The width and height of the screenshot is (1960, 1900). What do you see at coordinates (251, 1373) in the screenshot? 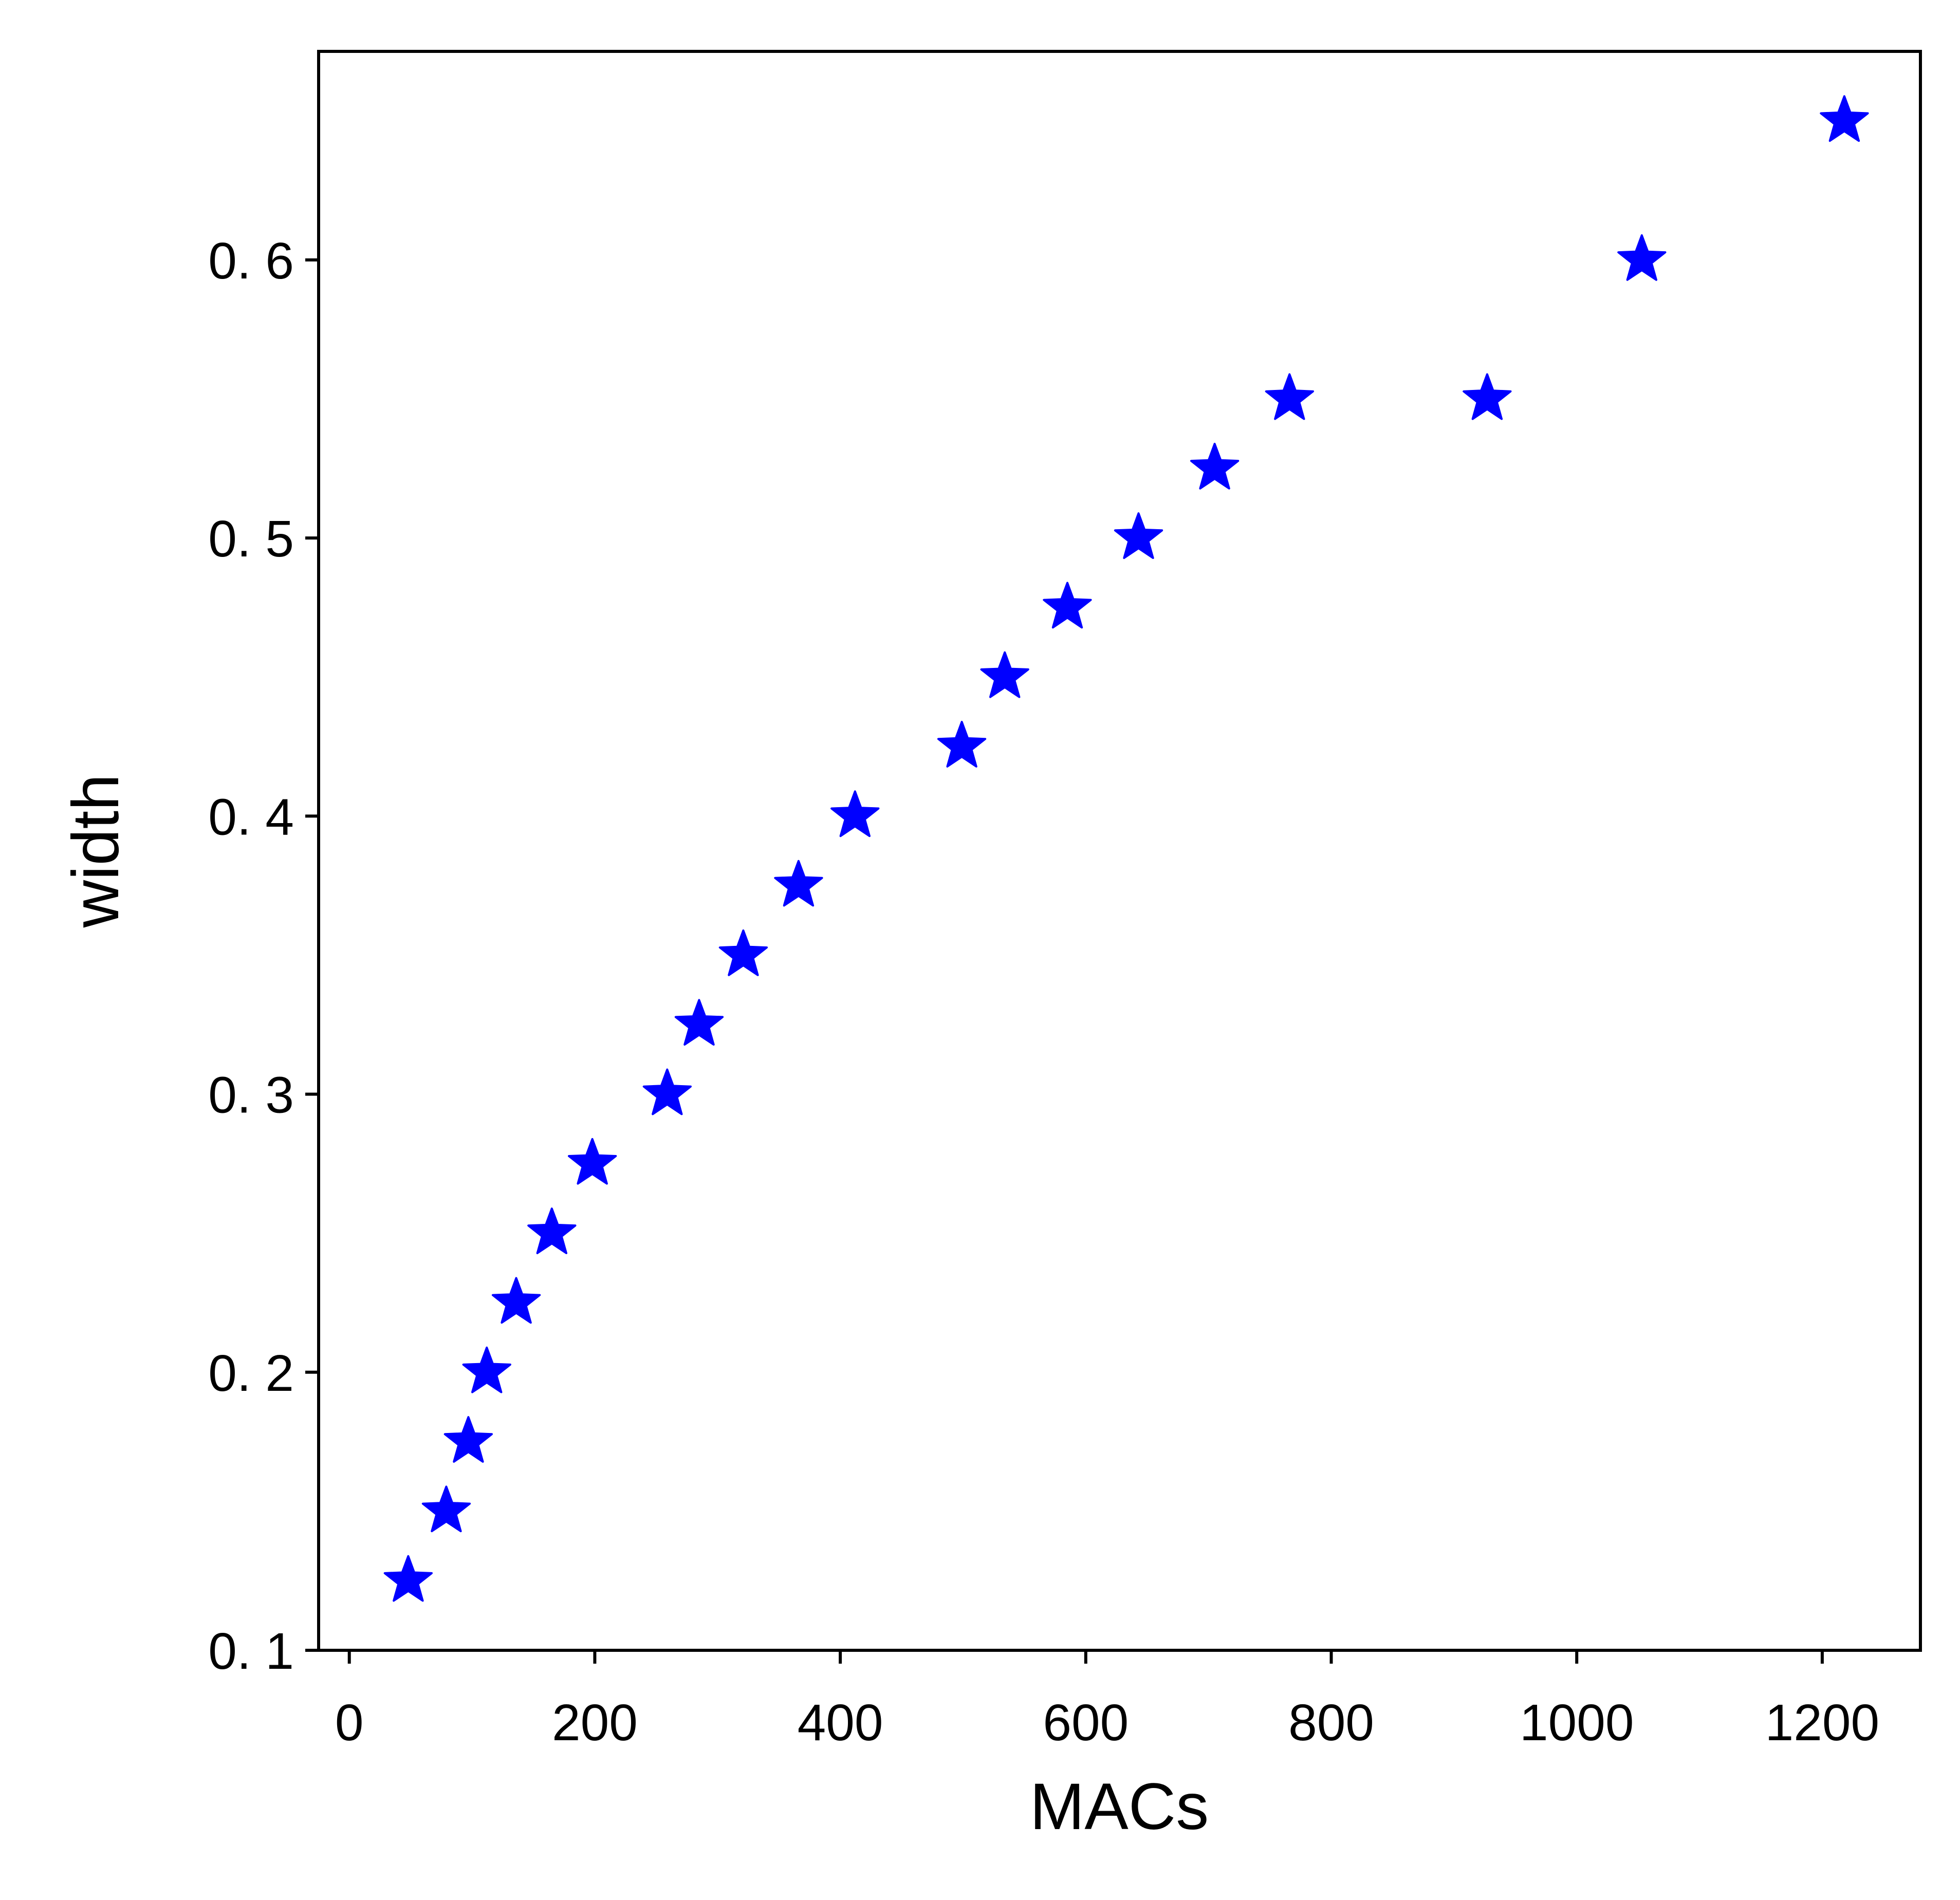
I see `y-tick-label: 0. 2` at bounding box center [251, 1373].